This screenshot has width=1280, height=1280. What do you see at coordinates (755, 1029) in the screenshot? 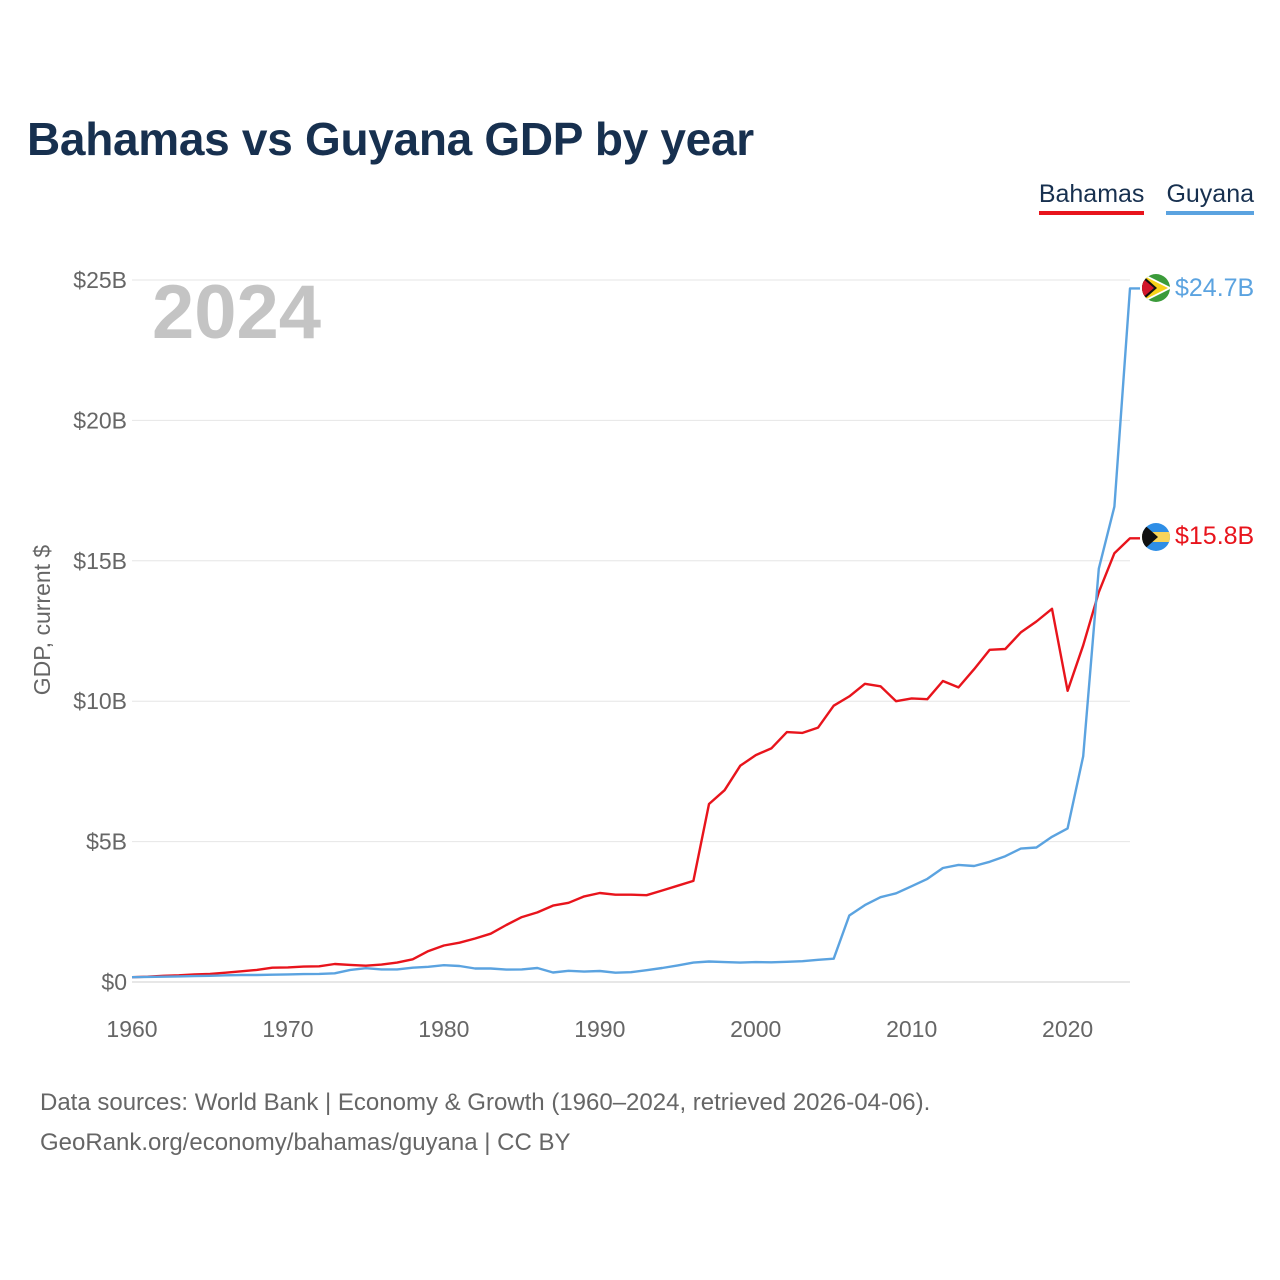
I see `x-tick-label: 2000` at bounding box center [755, 1029].